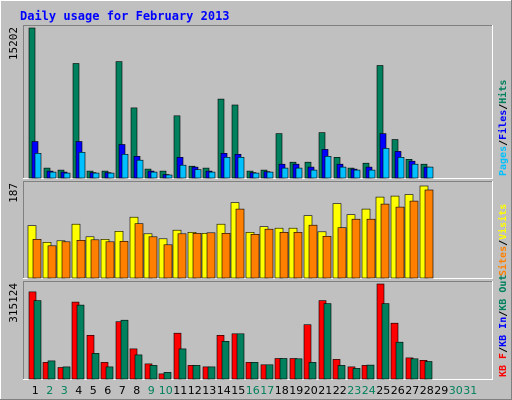  What do you see at coordinates (369, 390) in the screenshot?
I see `x-tick-label-day-24: 24` at bounding box center [369, 390].